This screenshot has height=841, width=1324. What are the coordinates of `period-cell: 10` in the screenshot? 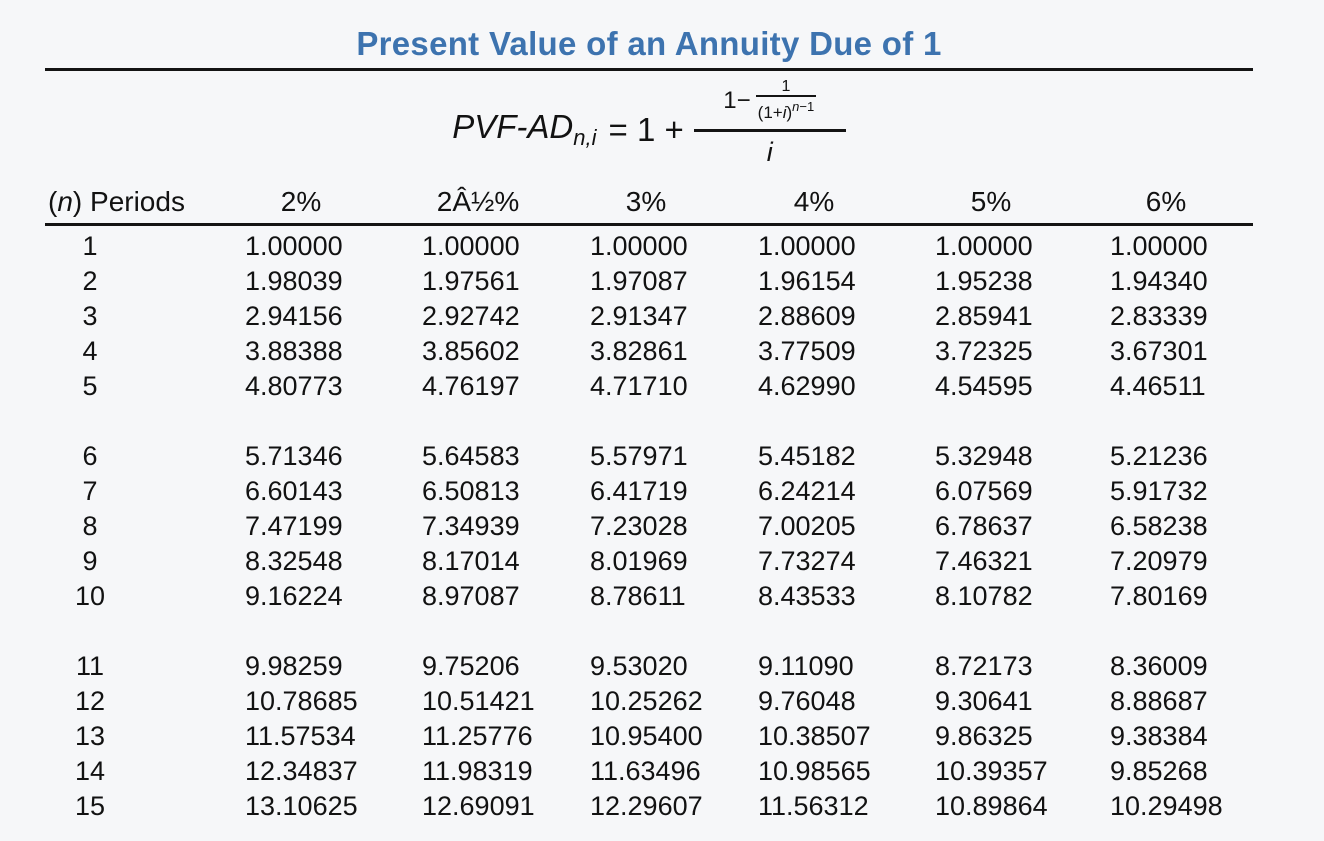 It's located at (133, 596).